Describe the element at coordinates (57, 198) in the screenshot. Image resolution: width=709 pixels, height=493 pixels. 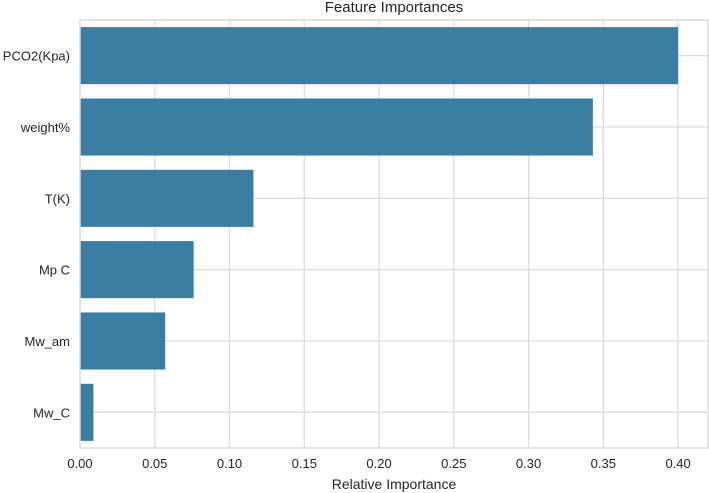
I see `y-category-label: T(K)` at that location.